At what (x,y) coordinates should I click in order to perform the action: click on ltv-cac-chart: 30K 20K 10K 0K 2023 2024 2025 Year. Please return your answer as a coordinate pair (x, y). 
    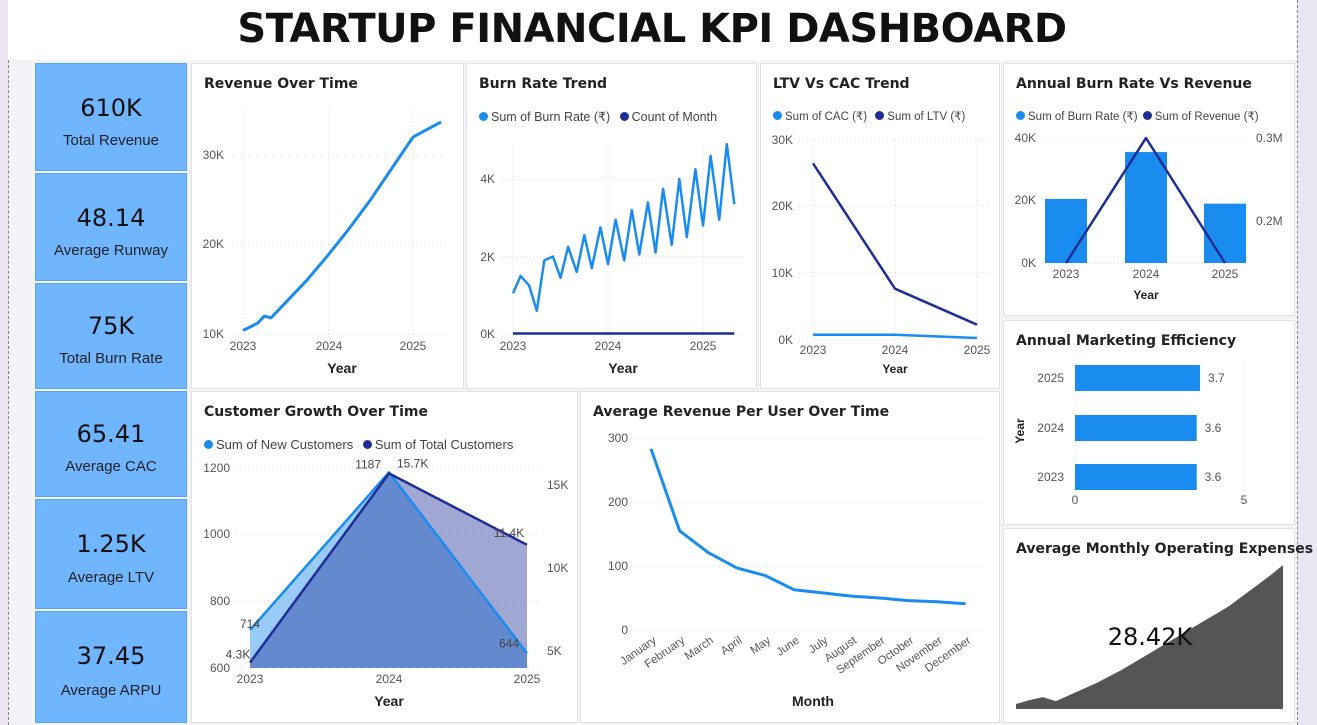
    Looking at the image, I should click on (881, 254).